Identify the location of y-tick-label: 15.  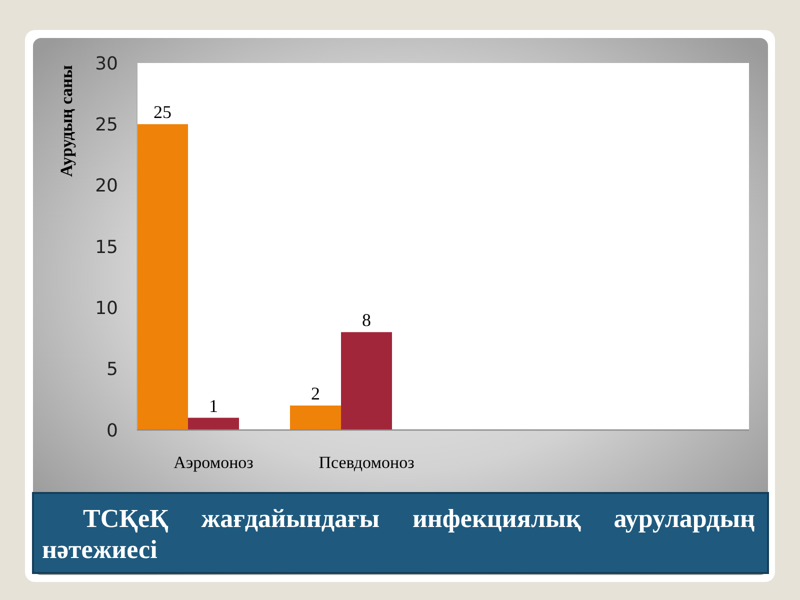
(106, 247).